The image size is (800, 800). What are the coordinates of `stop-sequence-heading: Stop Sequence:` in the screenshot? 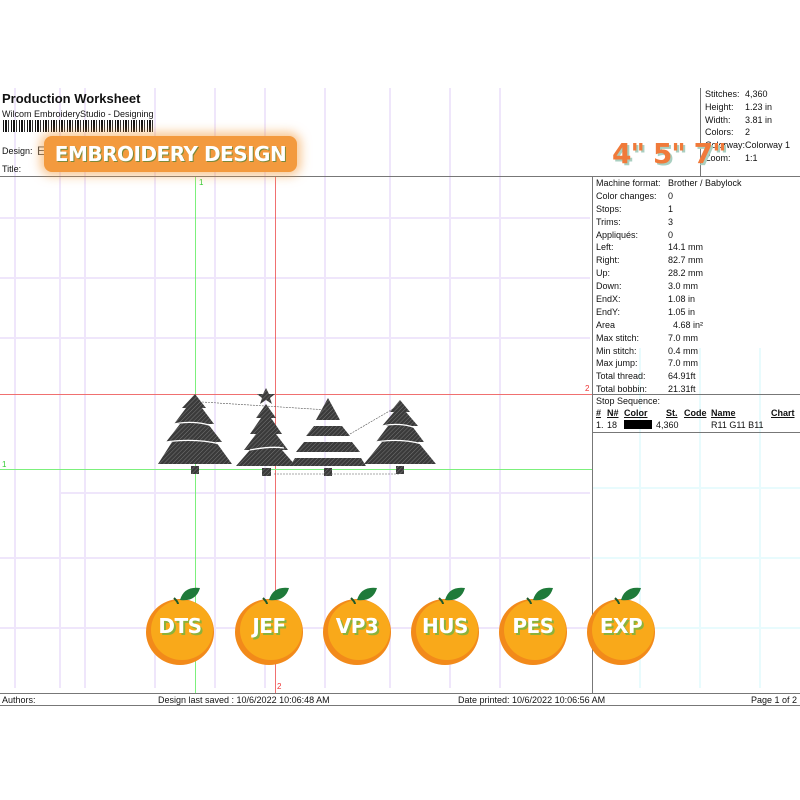 It's located at (628, 401).